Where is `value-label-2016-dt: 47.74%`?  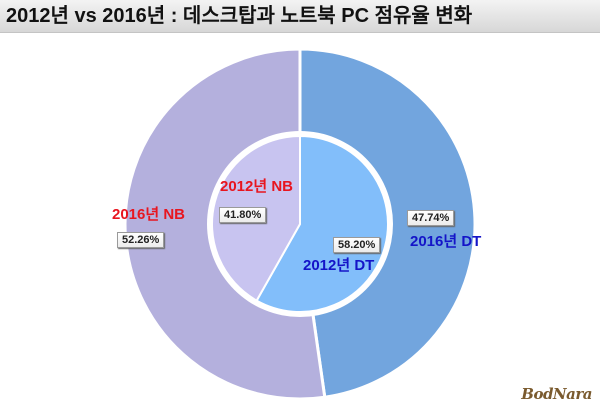
value-label-2016-dt: 47.74% is located at coordinates (431, 218).